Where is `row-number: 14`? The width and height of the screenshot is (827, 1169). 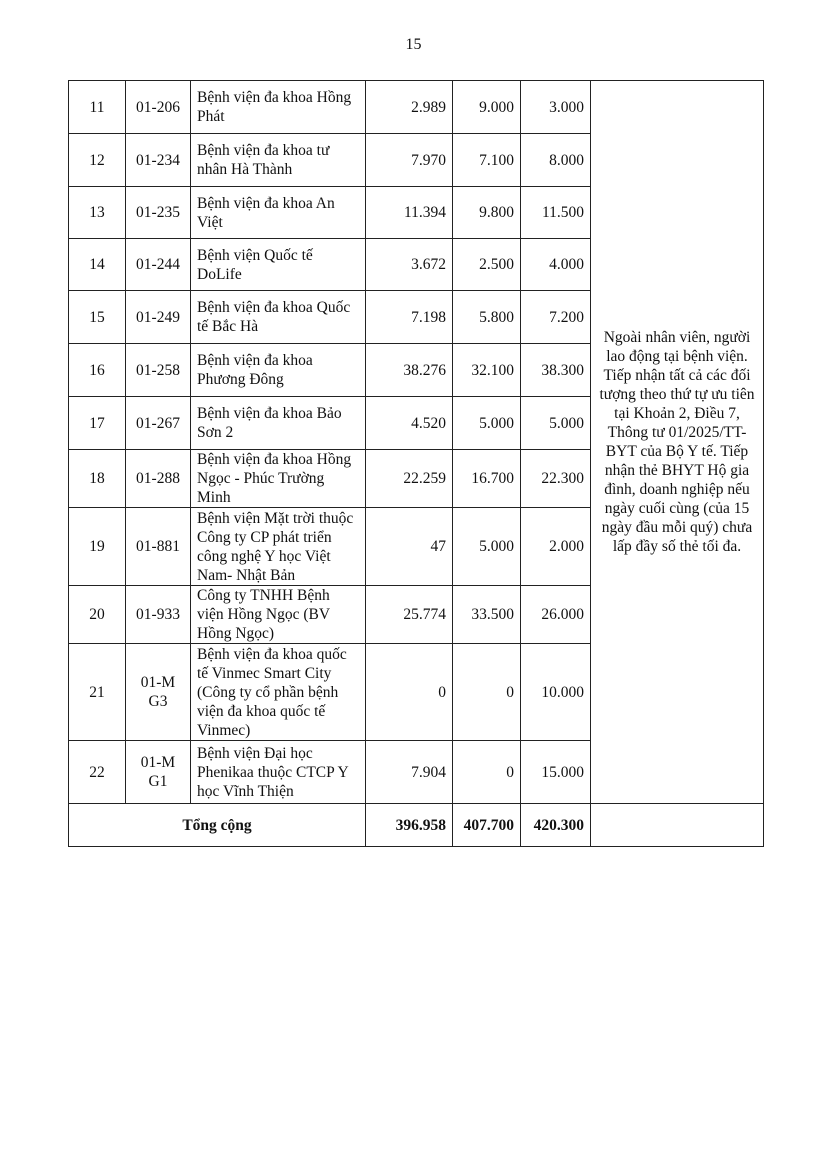
row-number: 14 is located at coordinates (97, 264).